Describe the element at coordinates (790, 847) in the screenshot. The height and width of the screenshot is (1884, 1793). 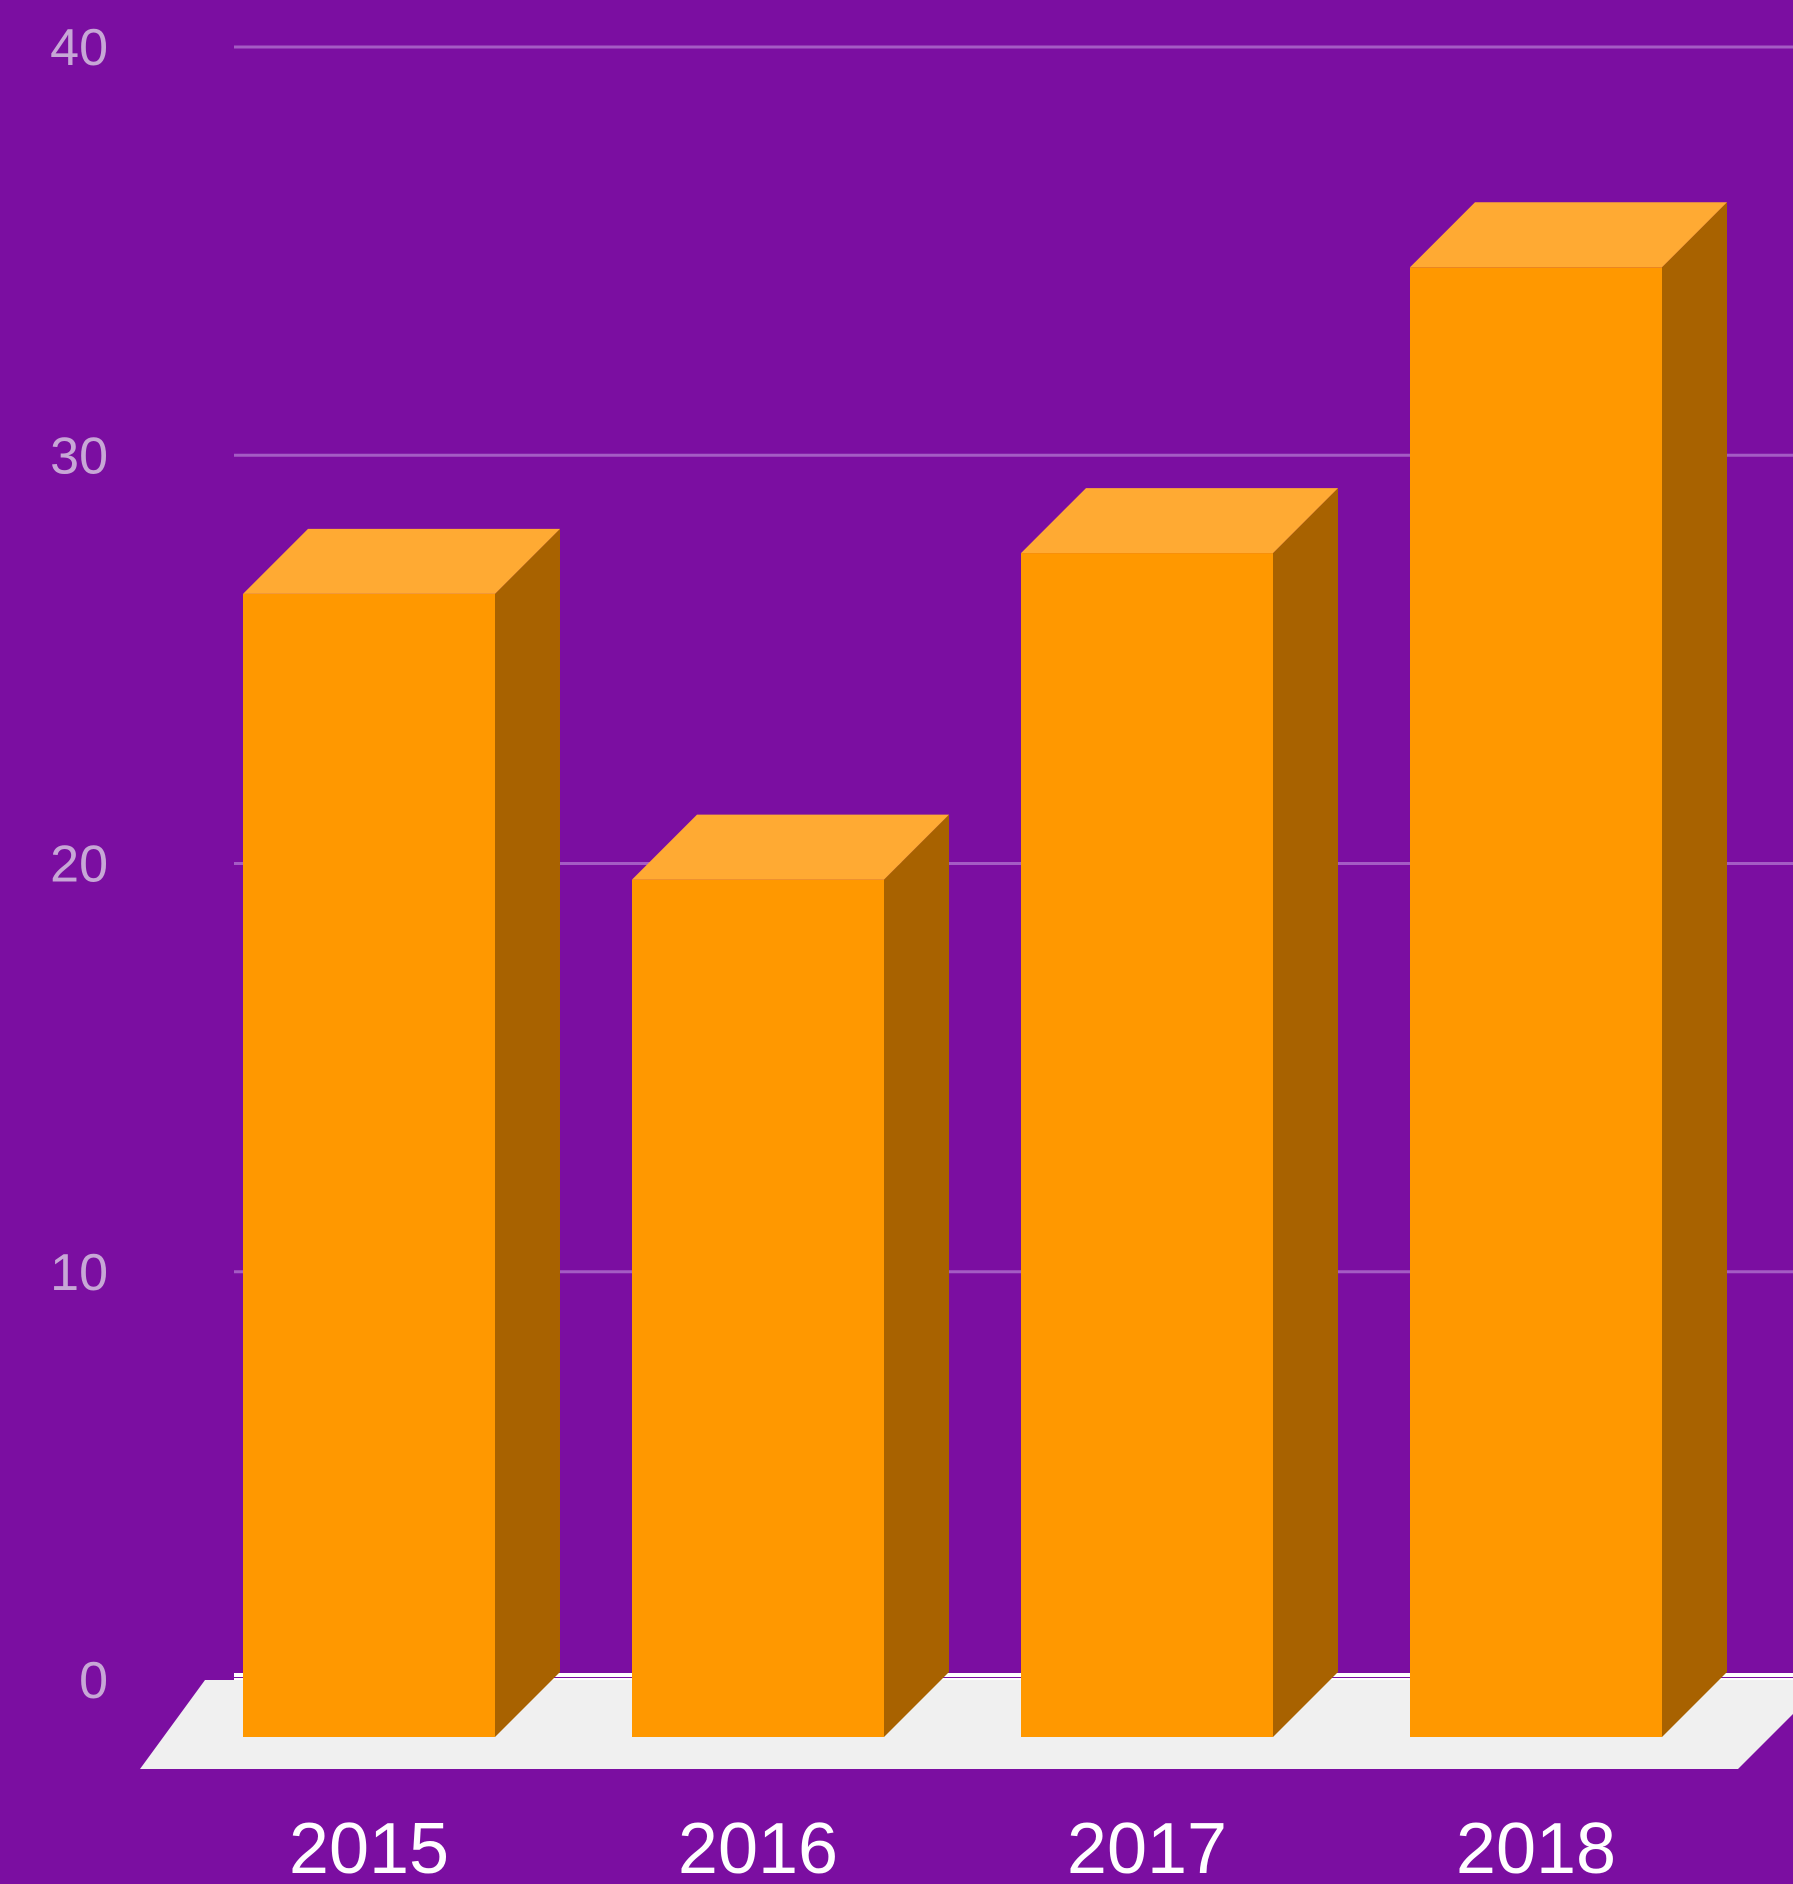
I see `bar-top-2016` at that location.